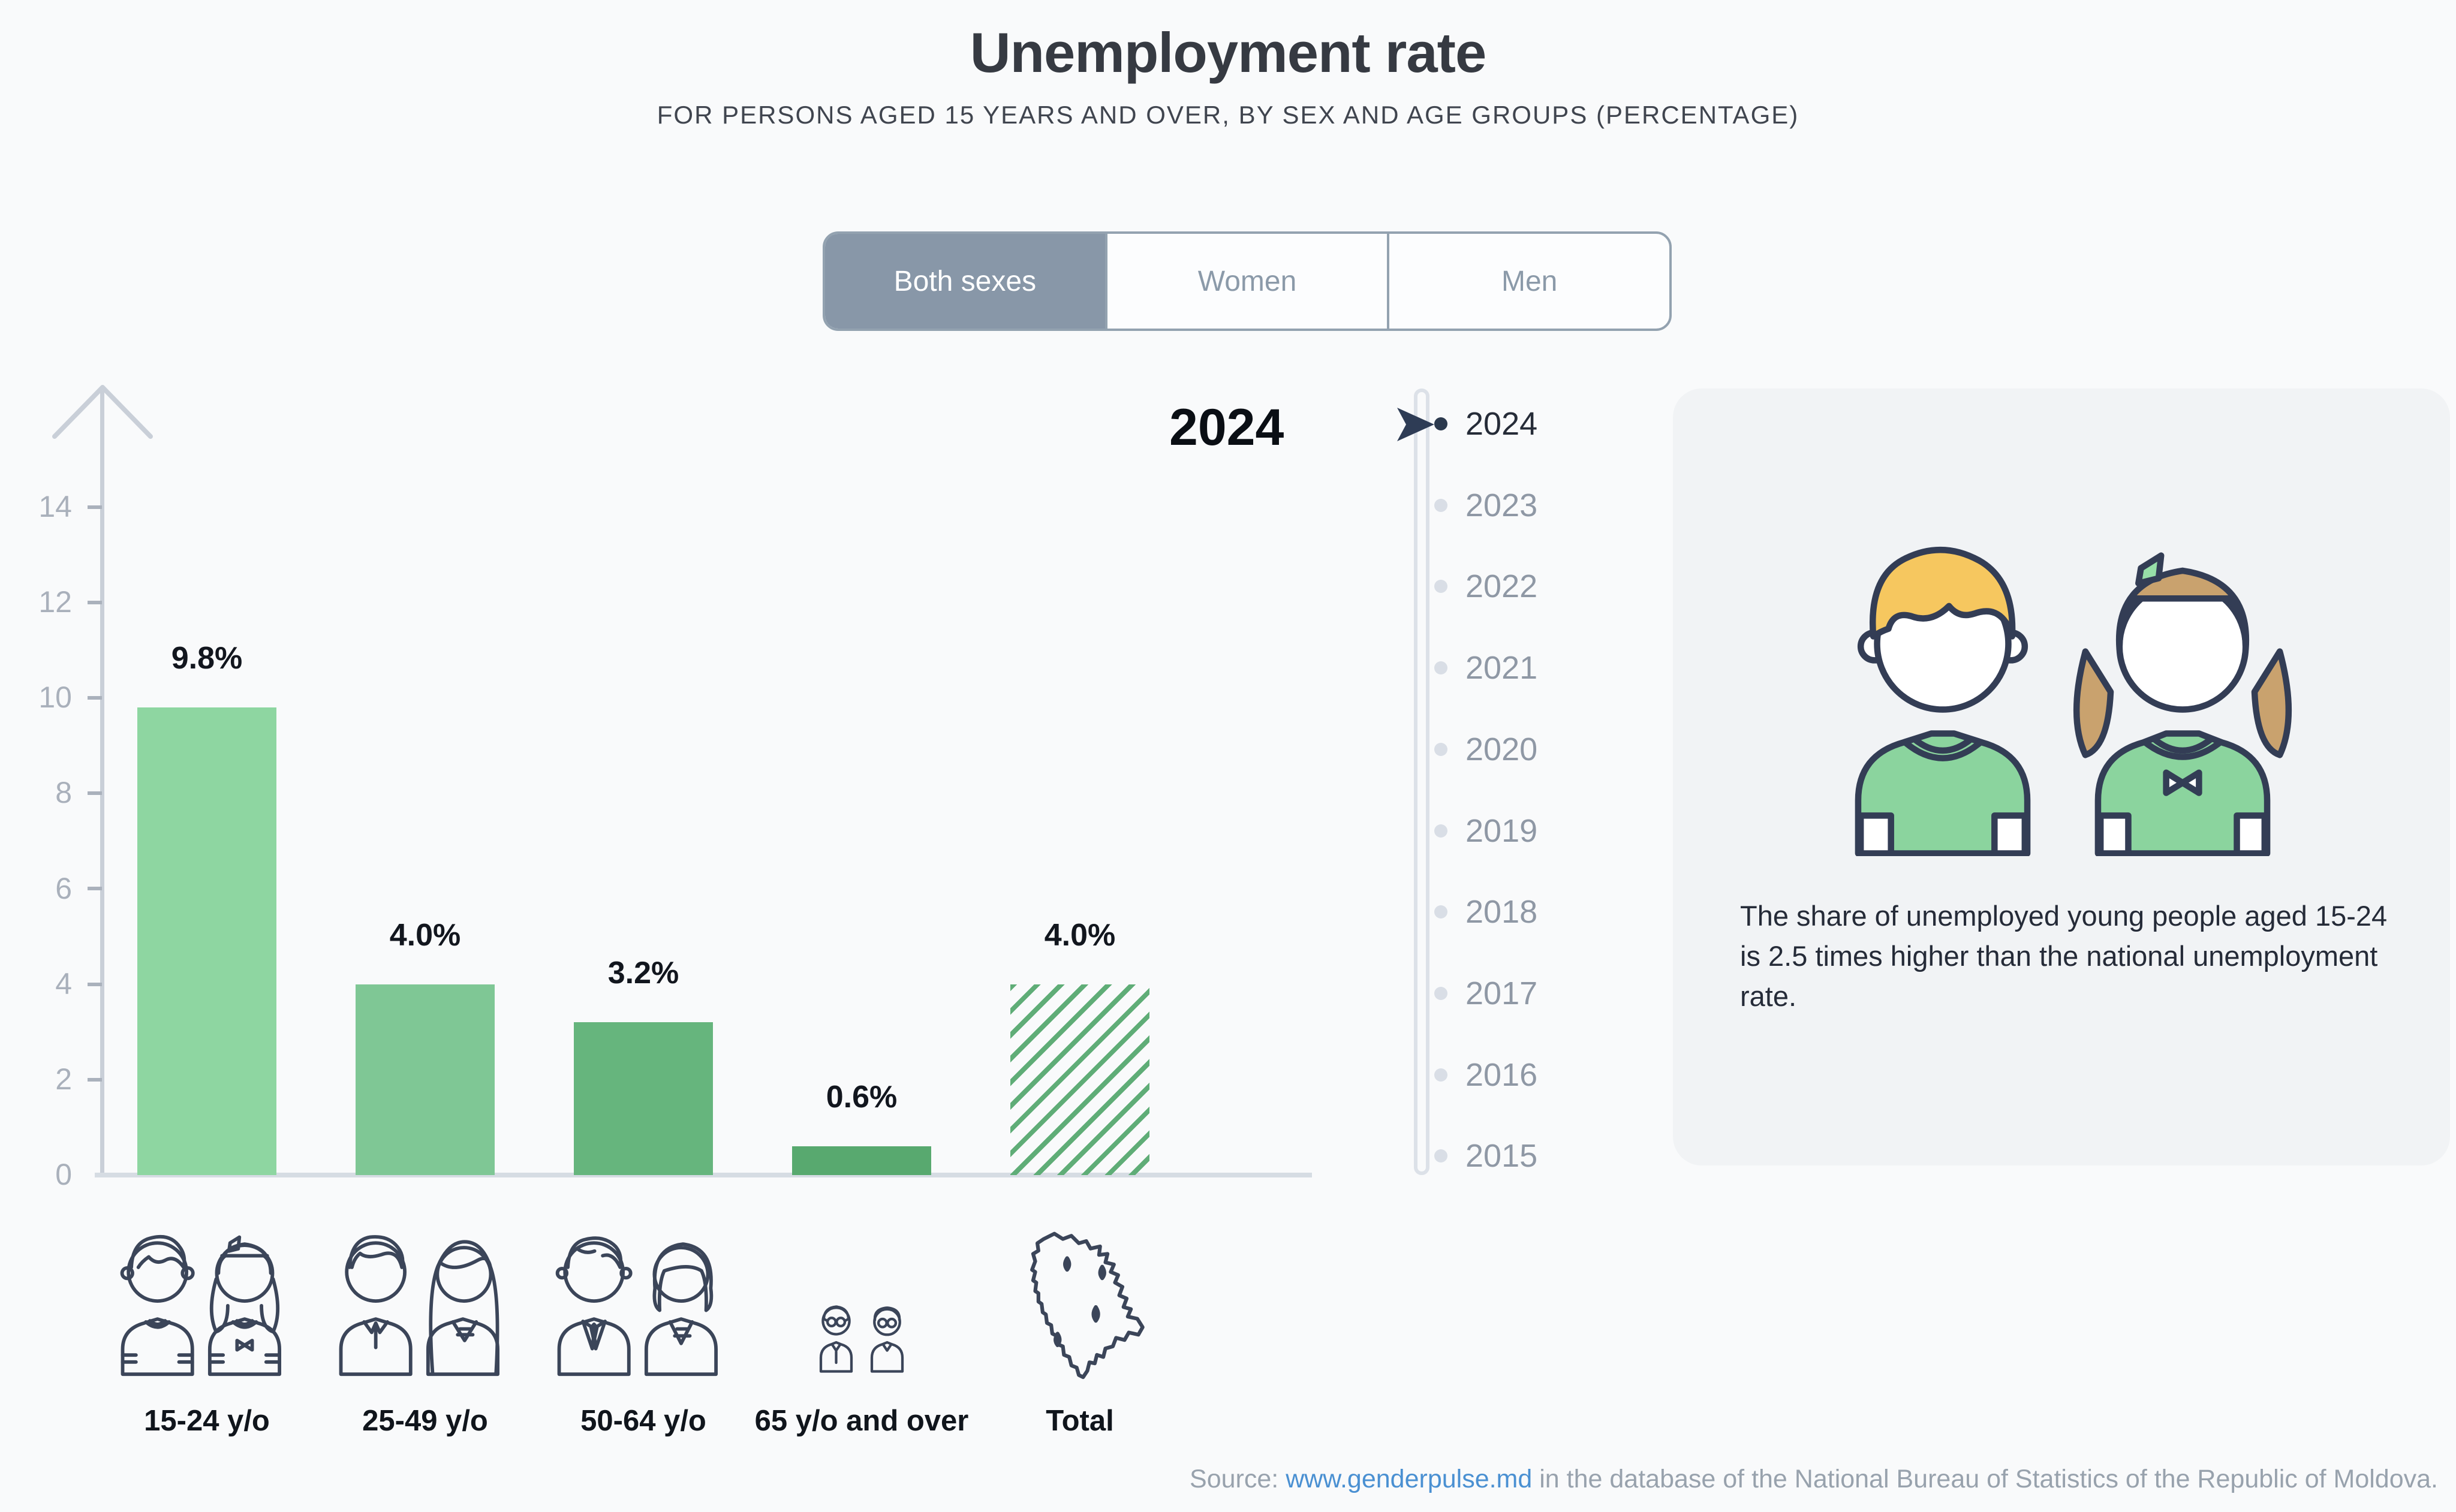 This screenshot has width=2456, height=1512. Describe the element at coordinates (55, 602) in the screenshot. I see `y-tick-12: 12` at that location.